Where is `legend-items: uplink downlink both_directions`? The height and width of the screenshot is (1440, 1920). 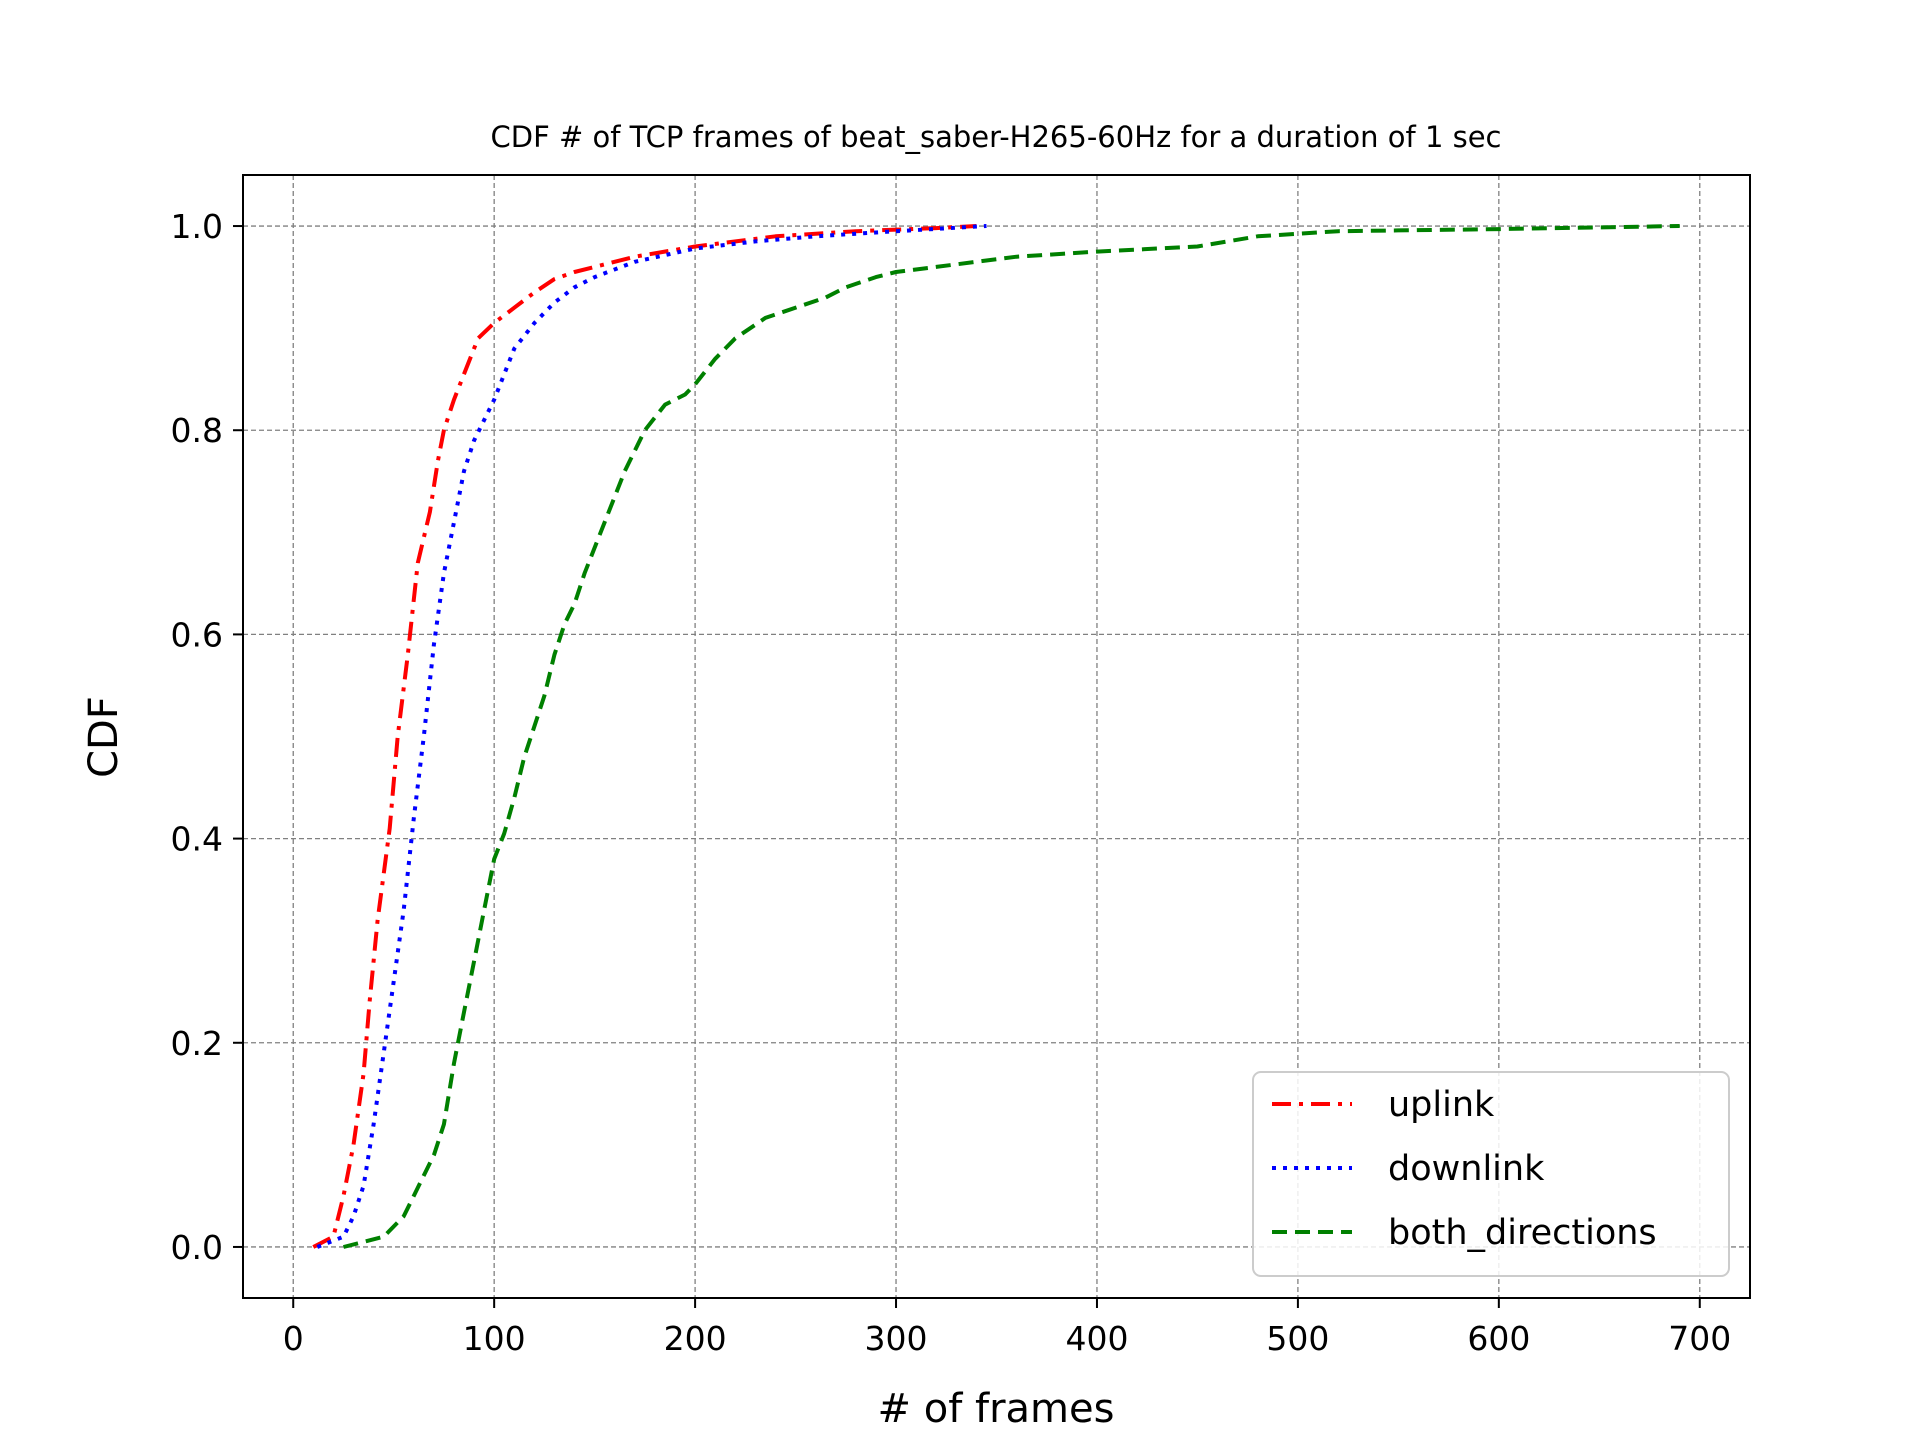 legend-items: uplink downlink both_directions is located at coordinates (1464, 1169).